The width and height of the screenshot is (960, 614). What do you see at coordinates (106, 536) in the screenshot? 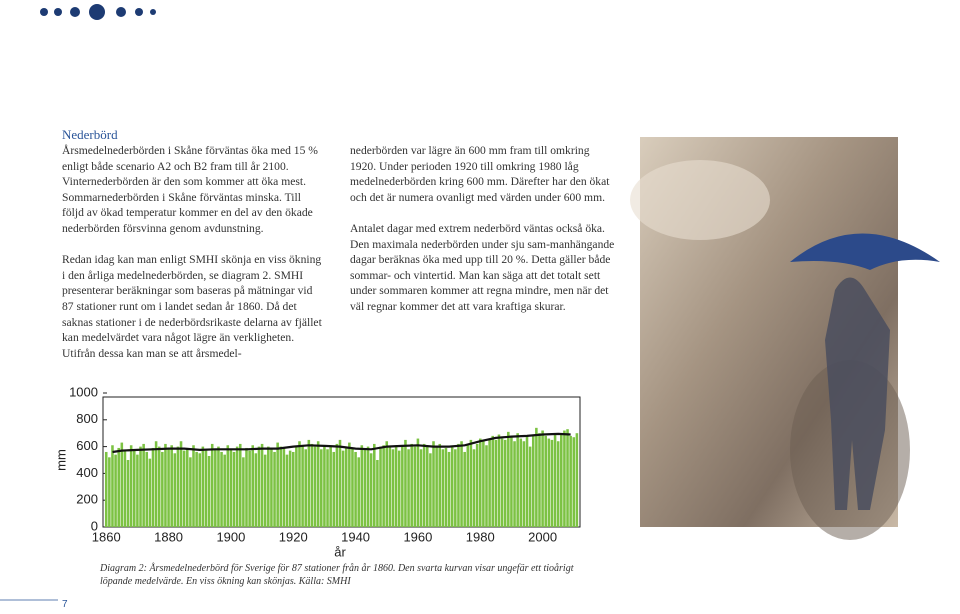
I see `x-tick-label: 1860` at bounding box center [106, 536].